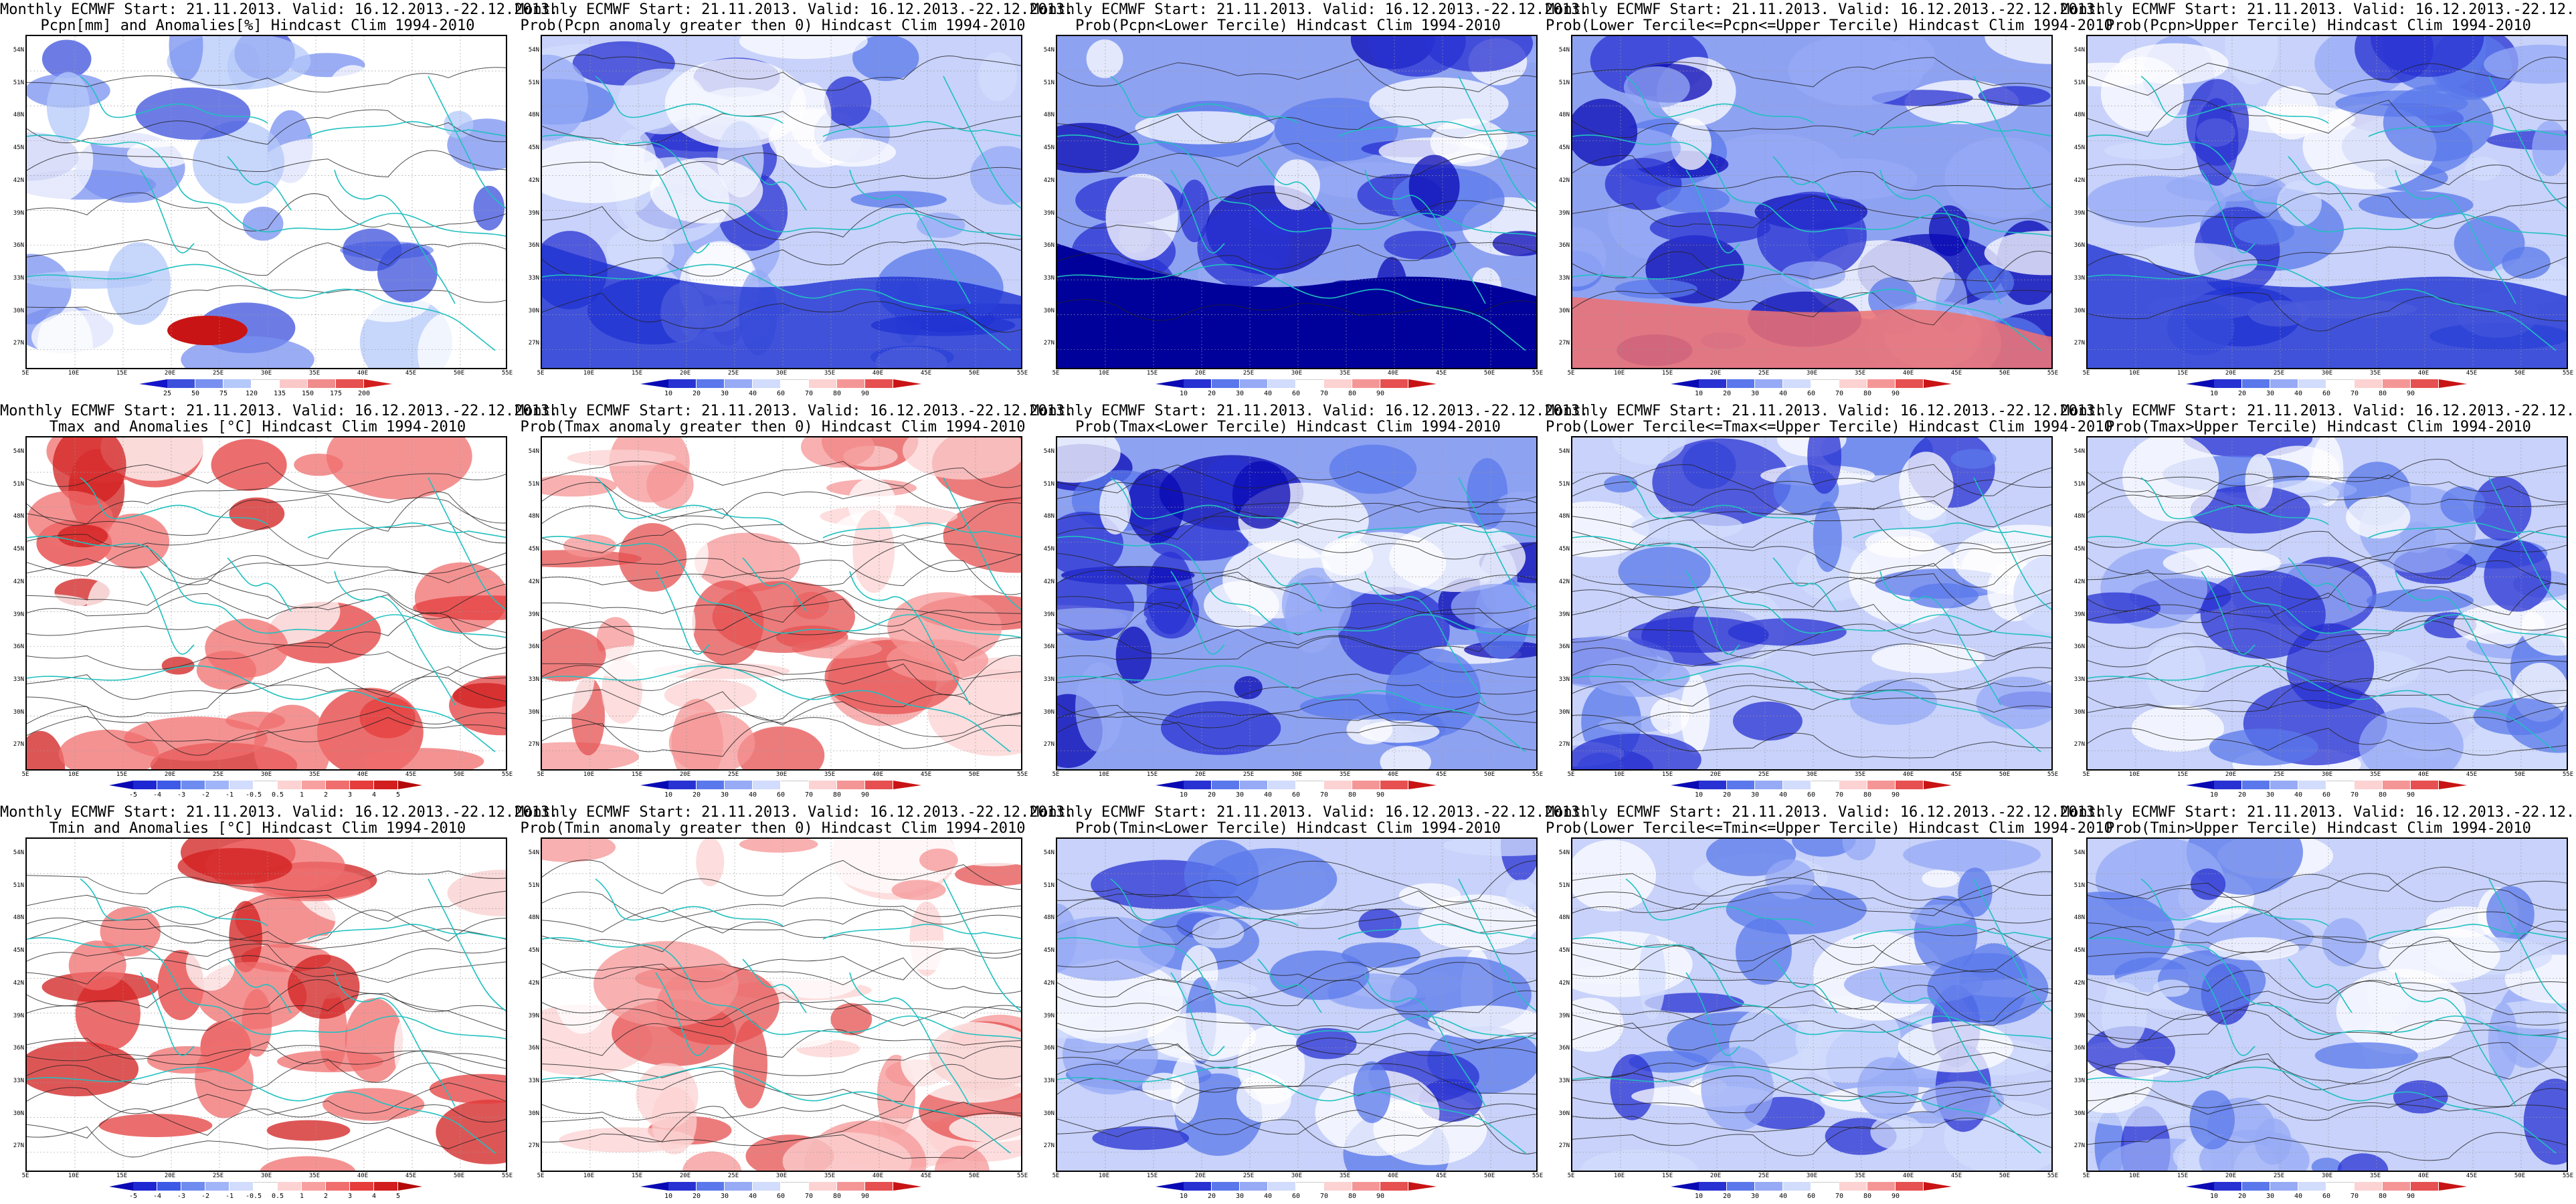 Image resolution: width=2576 pixels, height=1204 pixels. What do you see at coordinates (1860, 774) in the screenshot?
I see `lon-label: 35E` at bounding box center [1860, 774].